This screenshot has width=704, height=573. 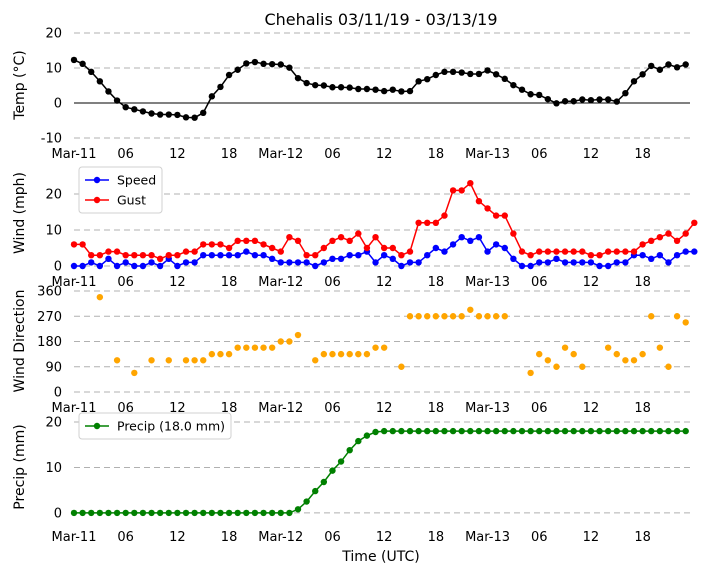 I want to click on wind-x-tick-label: 12, so click(x=177, y=282).